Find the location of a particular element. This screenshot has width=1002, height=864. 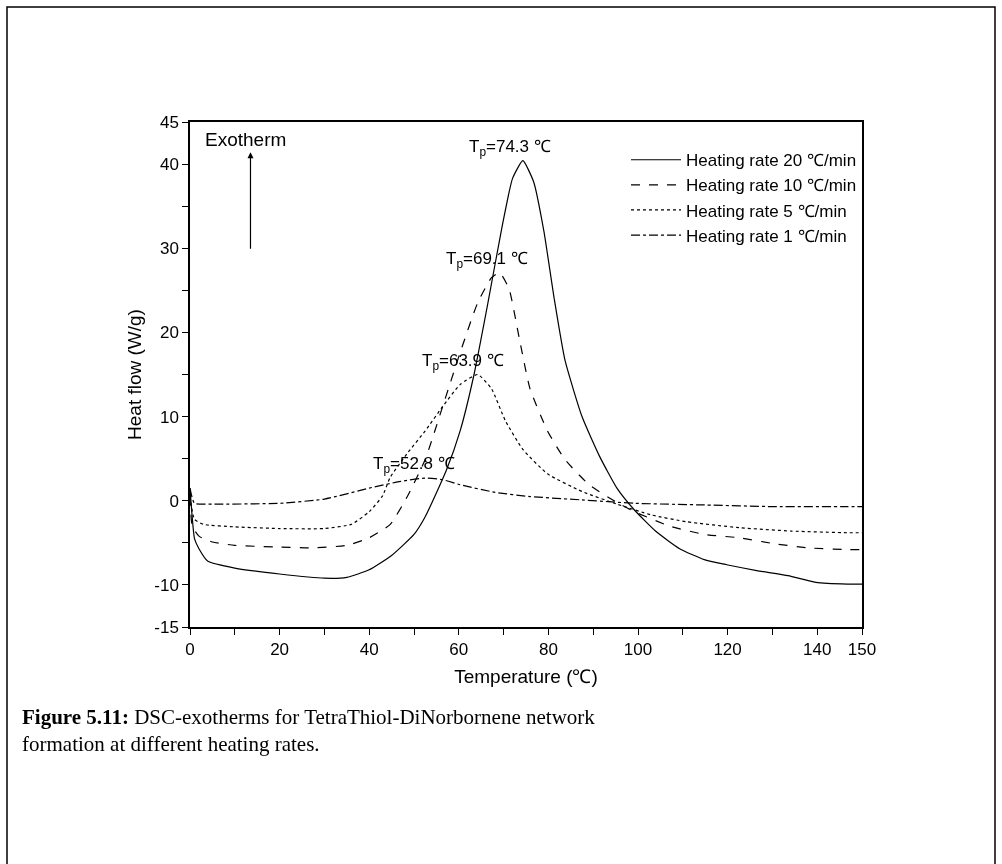

legend-label: Heating rate 1 ℃/min is located at coordinates (766, 236).